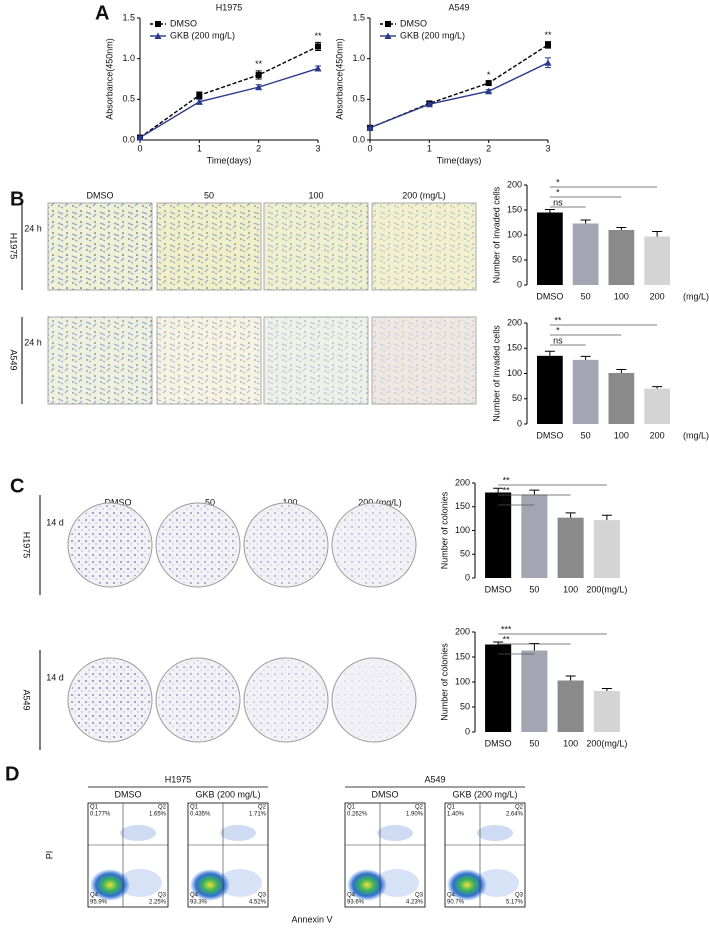 This screenshot has width=709, height=928. What do you see at coordinates (289, 502) in the screenshot?
I see `column-label: 100` at bounding box center [289, 502].